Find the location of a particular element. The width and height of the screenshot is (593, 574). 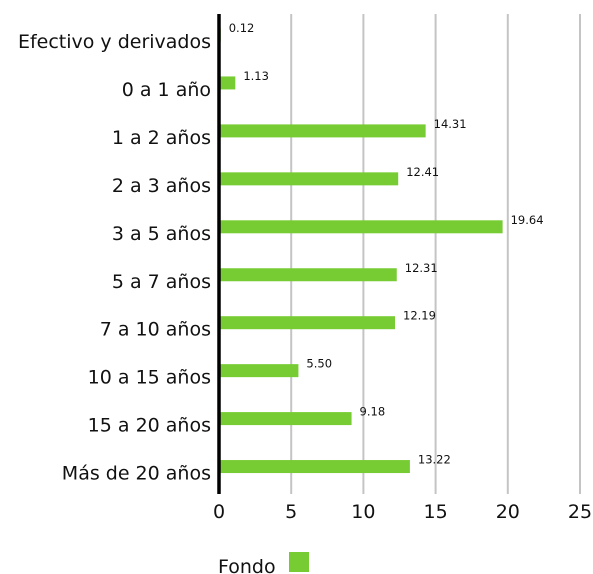

category-label-9: 15 a 20 años is located at coordinates (149, 426).